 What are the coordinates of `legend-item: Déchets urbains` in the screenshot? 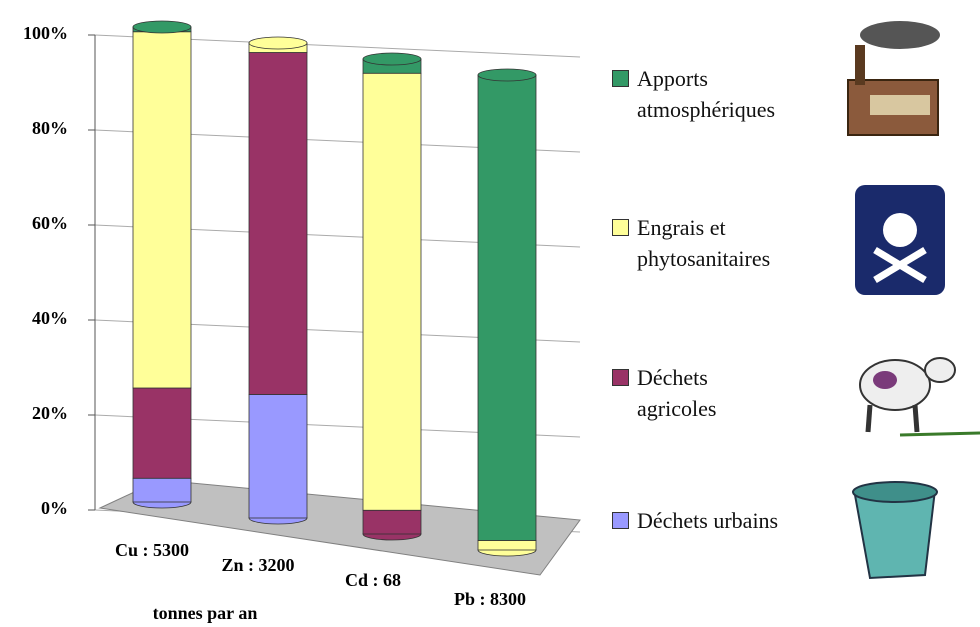 It's located at (722, 520).